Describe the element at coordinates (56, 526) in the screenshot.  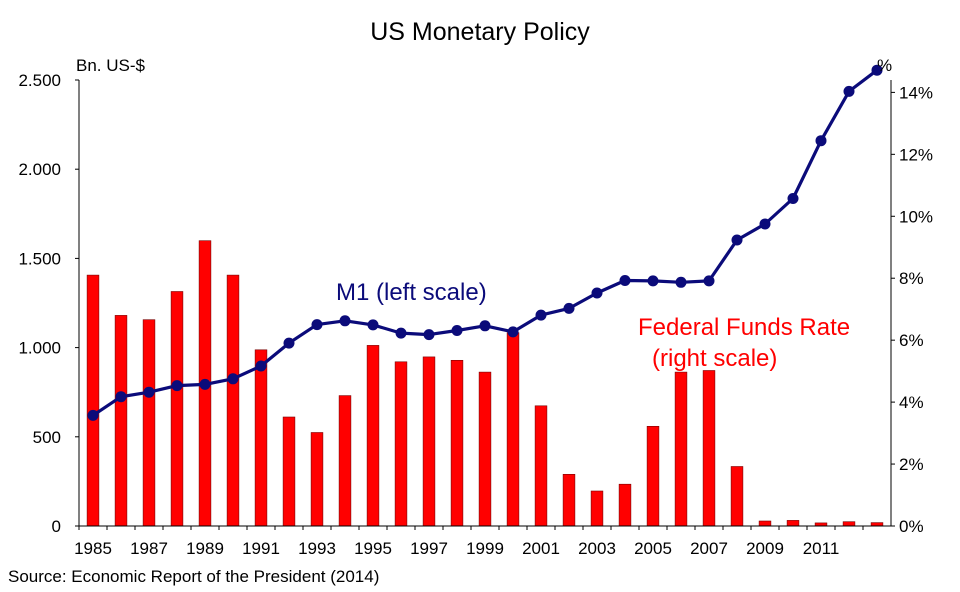
I see `left-tick-label: 0` at that location.